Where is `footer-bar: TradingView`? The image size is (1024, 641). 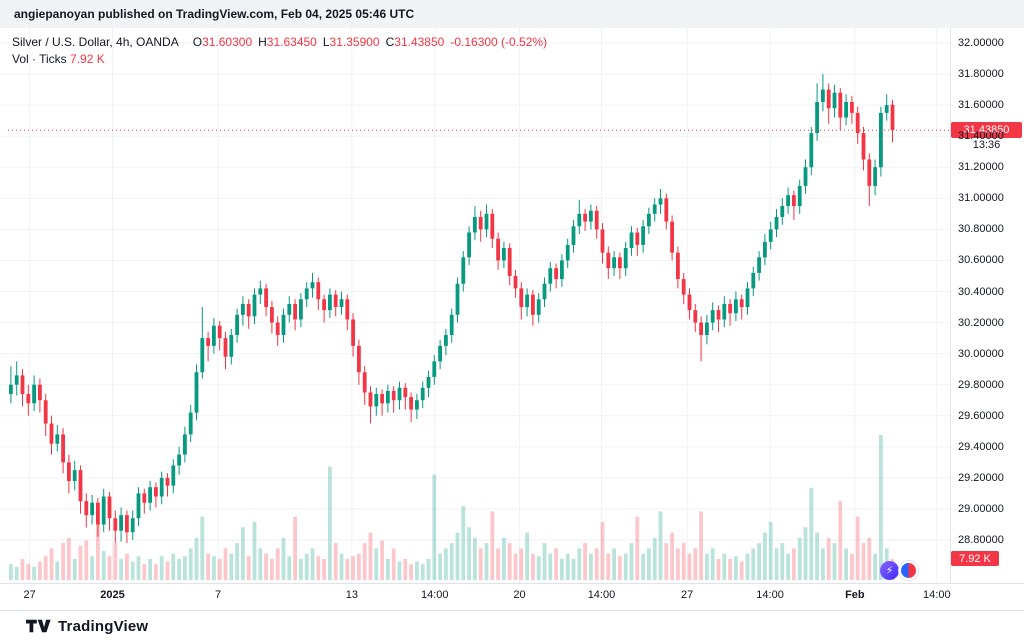
footer-bar: TradingView is located at coordinates (512, 625).